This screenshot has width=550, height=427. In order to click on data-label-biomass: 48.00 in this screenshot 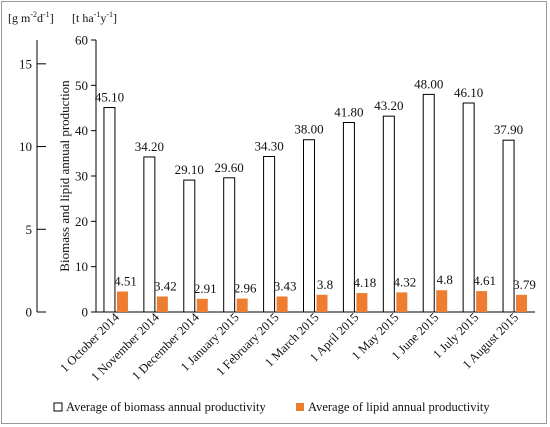, I will do `click(428, 83)`.